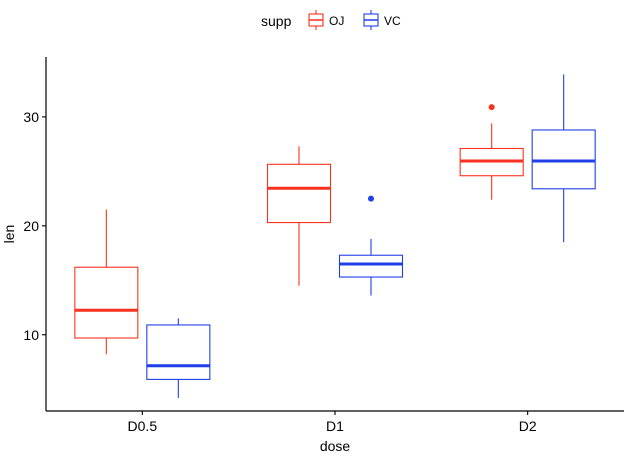  Describe the element at coordinates (9, 234) in the screenshot. I see `y-axis-title: len` at that location.